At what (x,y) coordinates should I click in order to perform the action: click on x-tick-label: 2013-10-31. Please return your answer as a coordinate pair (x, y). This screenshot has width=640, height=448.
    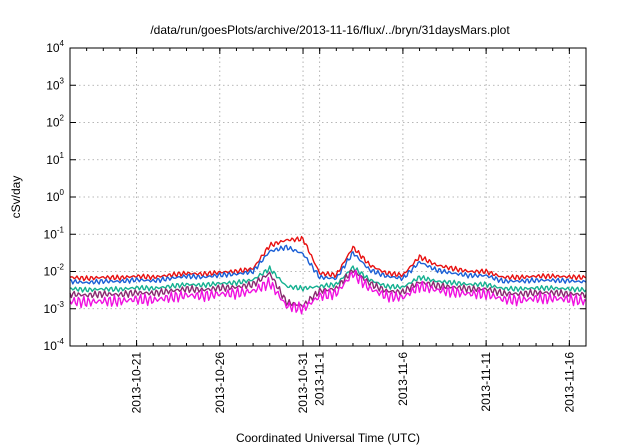
    Looking at the image, I should click on (303, 383).